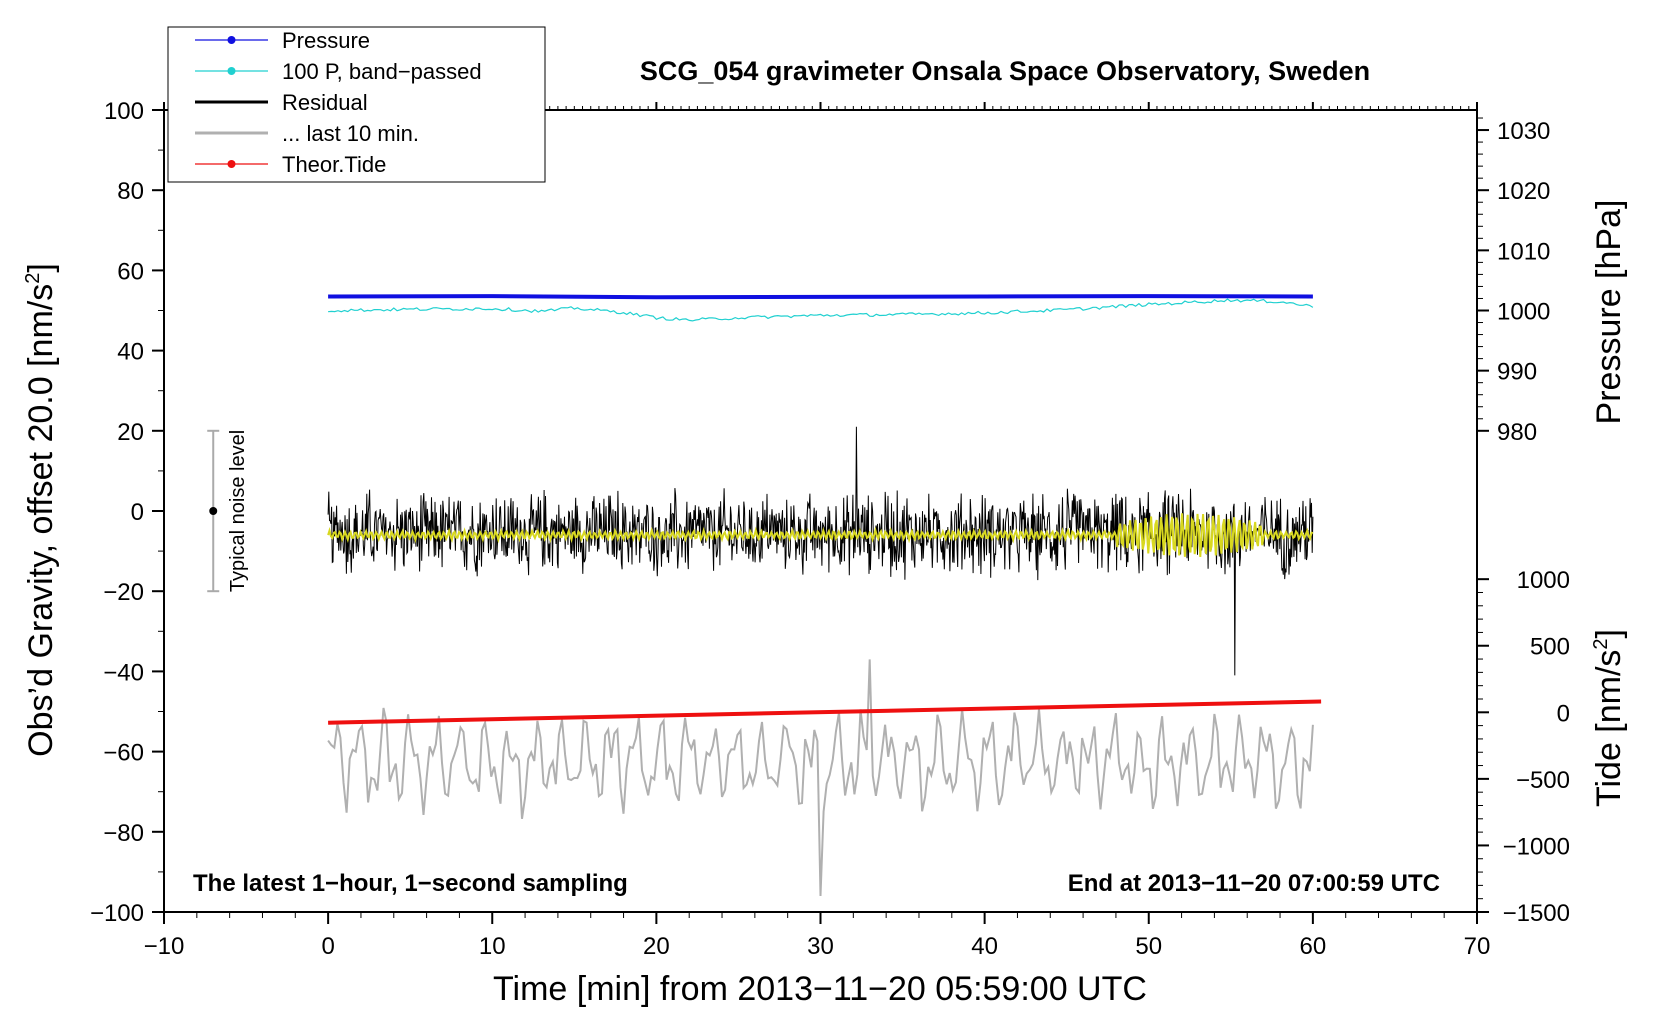 Image resolution: width=1660 pixels, height=1020 pixels. Describe the element at coordinates (41, 520) in the screenshot. I see `y-axis-label-left-text: Obs’d Gravity, offset 20.0 [nm/s` at that location.